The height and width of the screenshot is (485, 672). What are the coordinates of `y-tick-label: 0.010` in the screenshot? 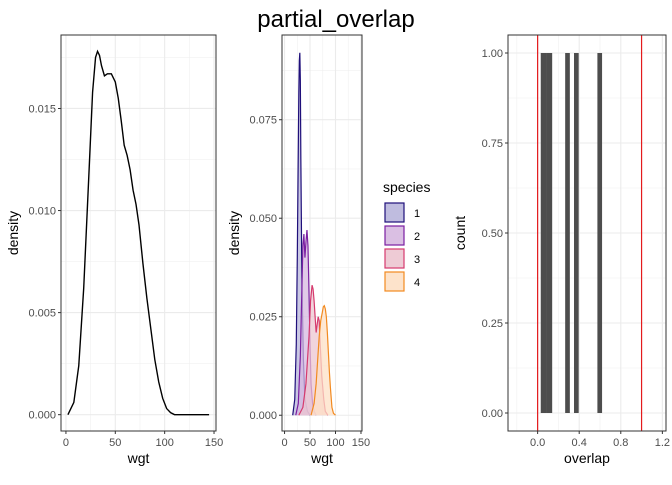 It's located at (42, 212).